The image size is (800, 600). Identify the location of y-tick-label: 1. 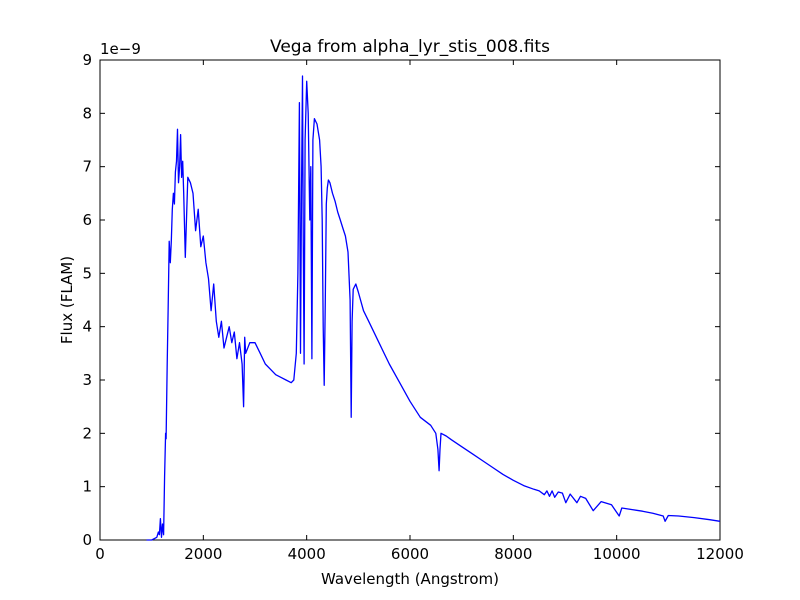
(87, 487).